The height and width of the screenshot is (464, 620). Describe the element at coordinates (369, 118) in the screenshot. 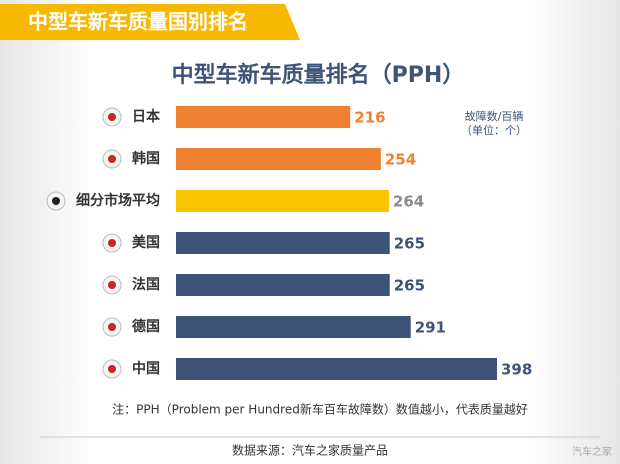

I see `value-label: 216` at that location.